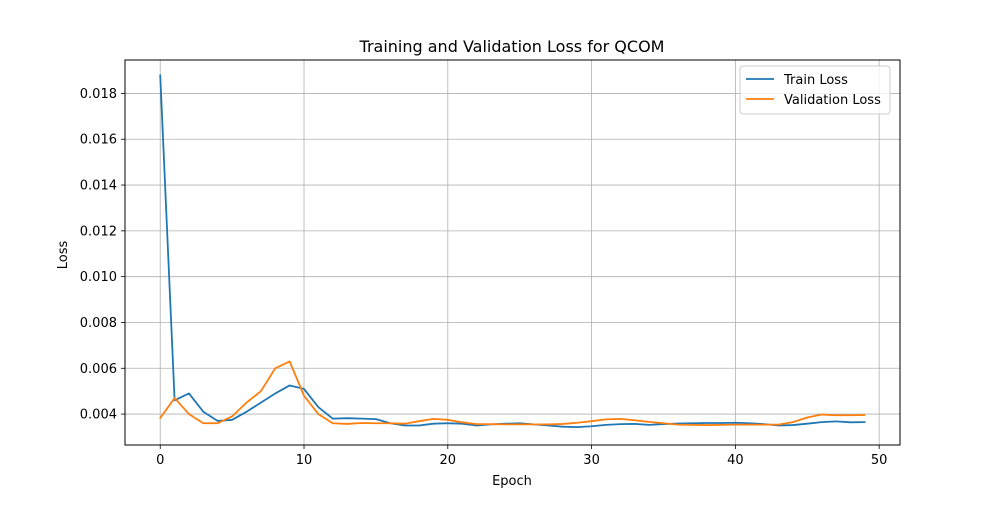 This screenshot has width=1000, height=505. Describe the element at coordinates (98, 415) in the screenshot. I see `y-tick-label: 0.004` at that location.